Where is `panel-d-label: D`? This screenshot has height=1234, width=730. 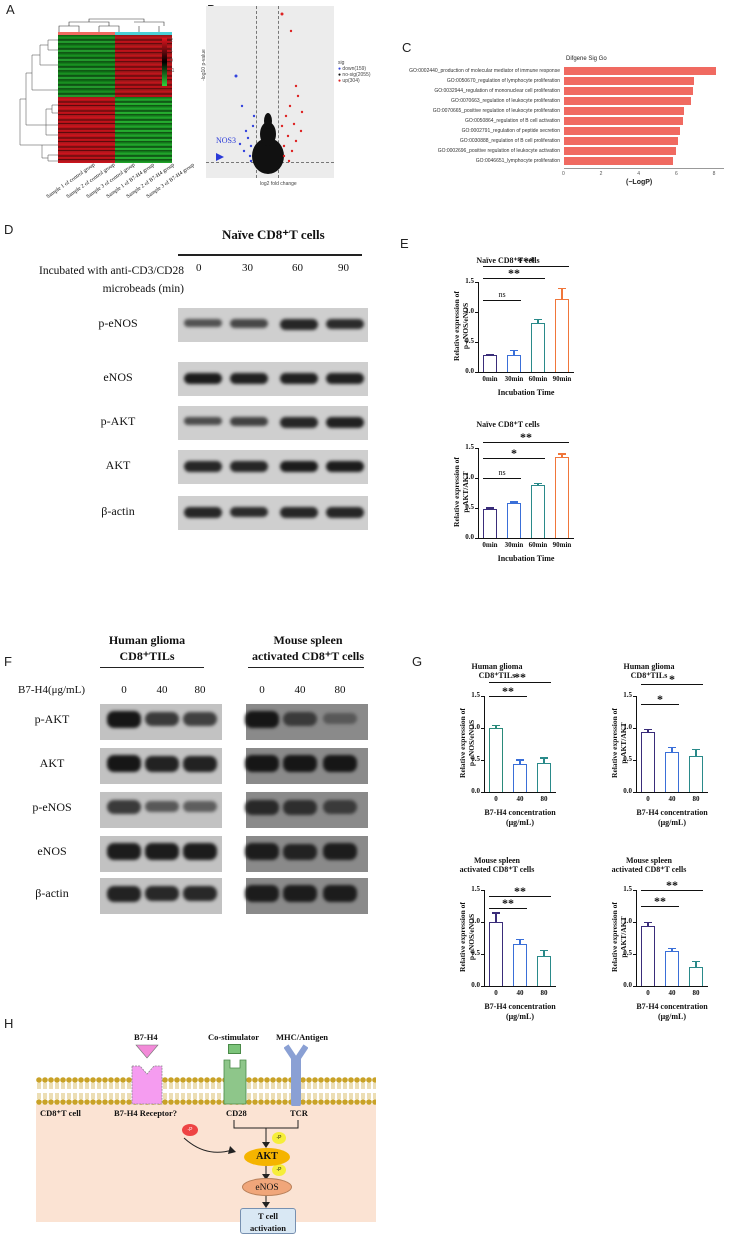 panel-d-label: D is located at coordinates (9, 229).